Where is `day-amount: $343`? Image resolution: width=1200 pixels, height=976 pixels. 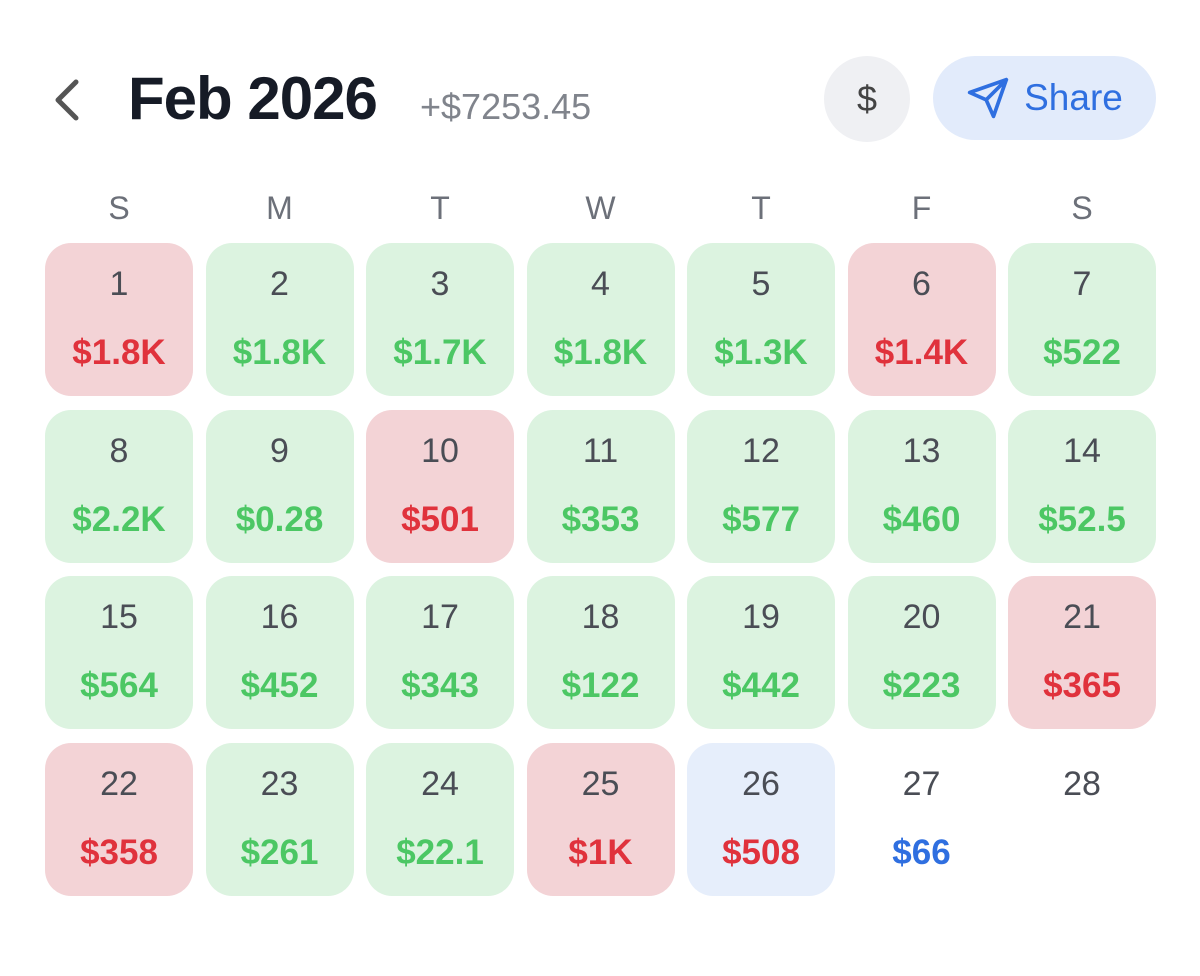 day-amount: $343 is located at coordinates (440, 686).